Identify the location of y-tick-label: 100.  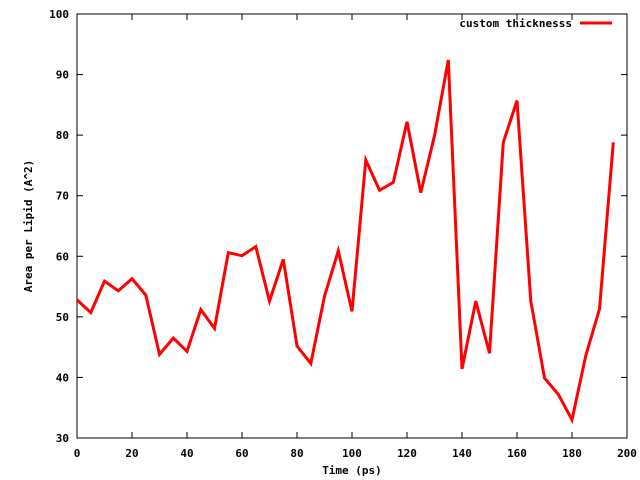
(59, 14).